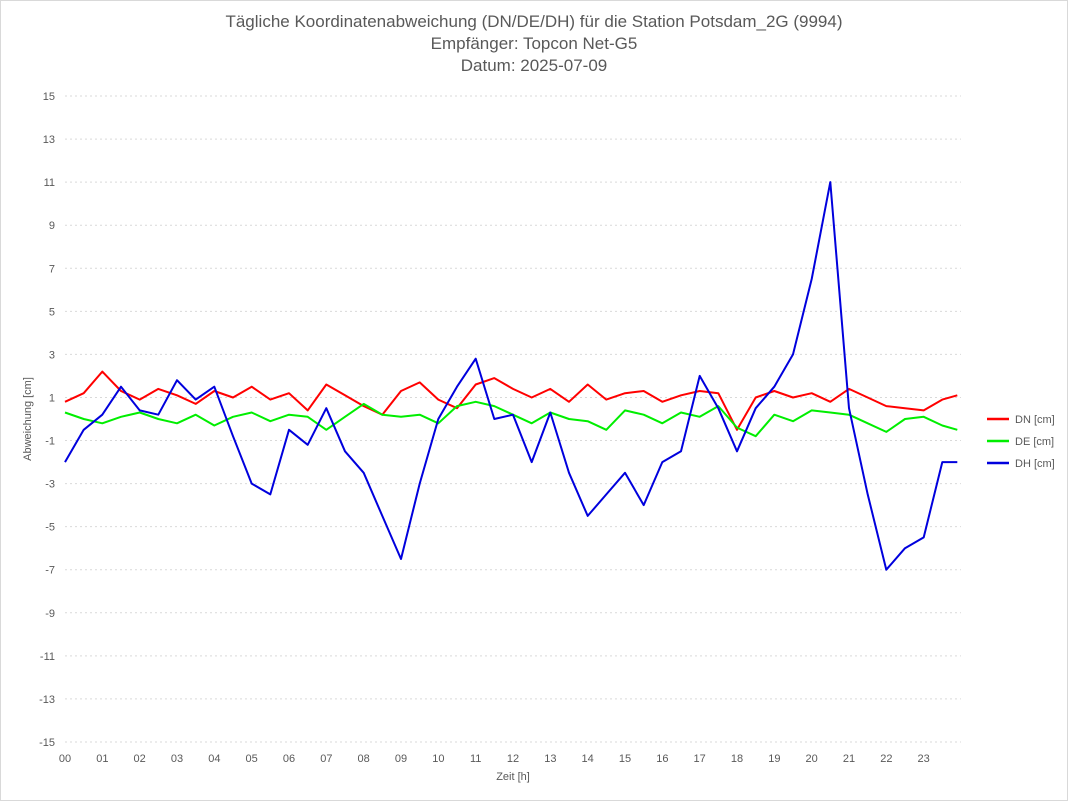  Describe the element at coordinates (924, 759) in the screenshot. I see `x-tick-label: 23` at that location.